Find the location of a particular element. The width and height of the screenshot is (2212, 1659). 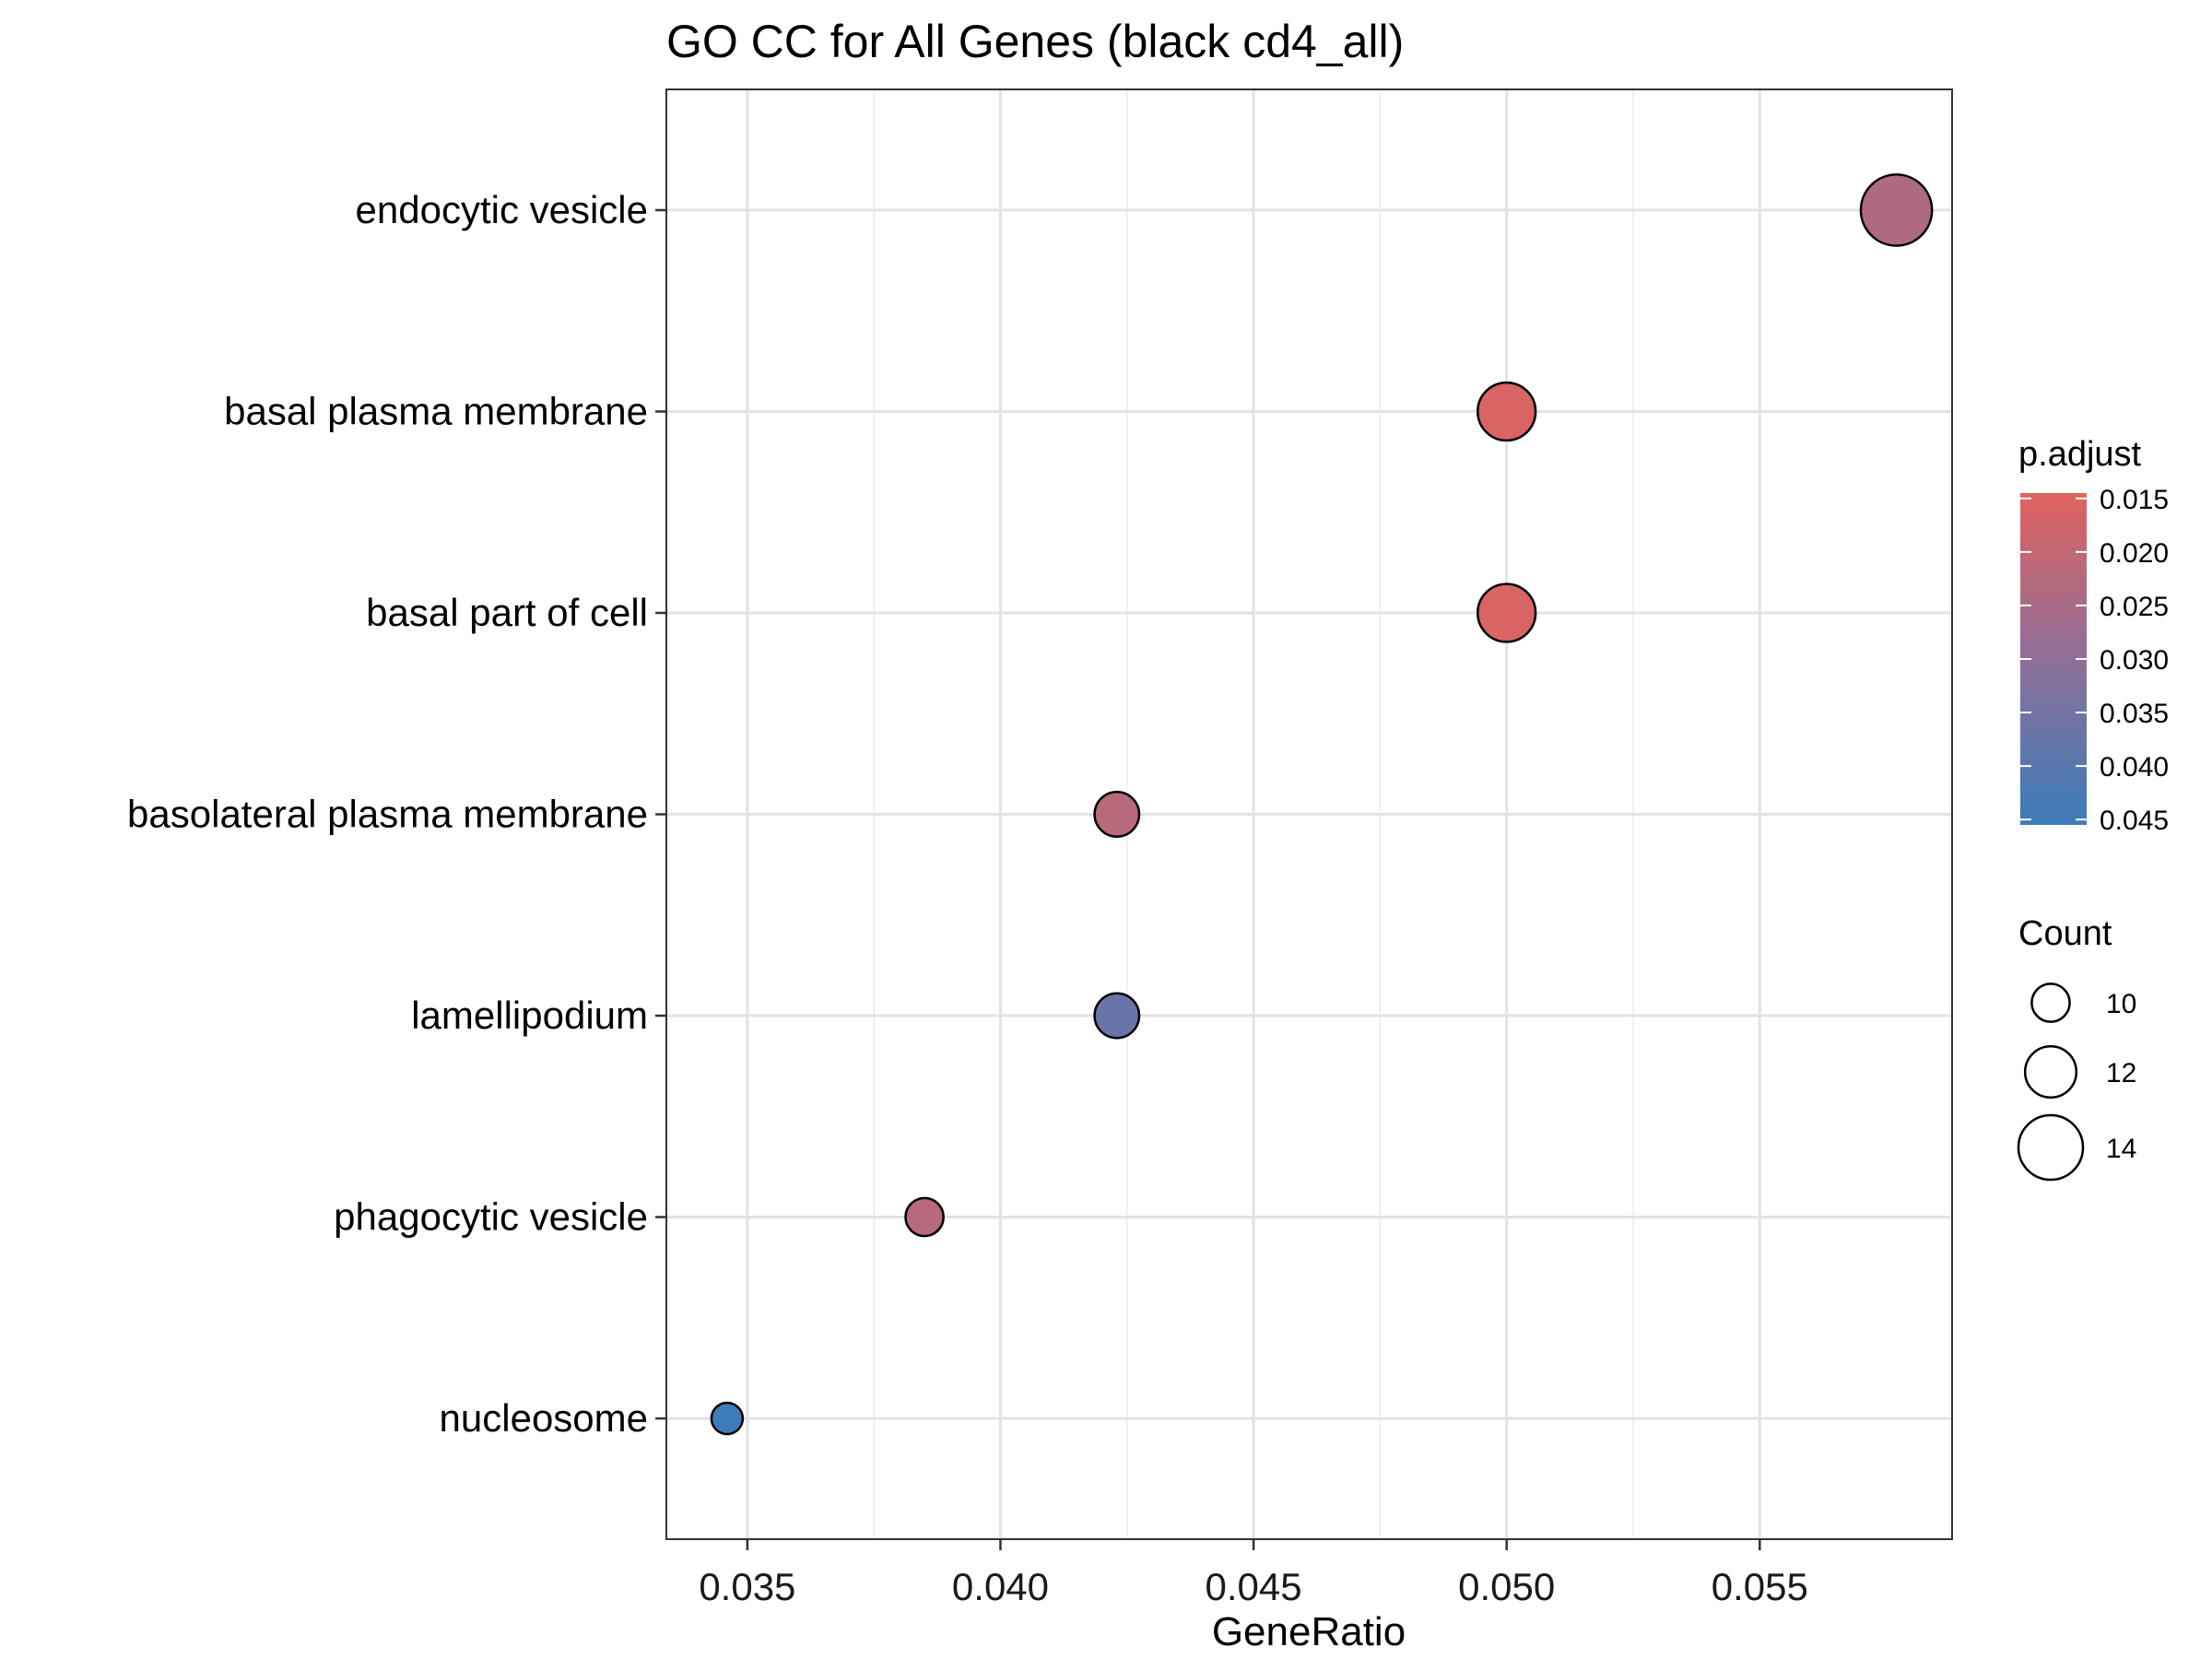

color-legend-tick-label: 0.040 is located at coordinates (2134, 767).